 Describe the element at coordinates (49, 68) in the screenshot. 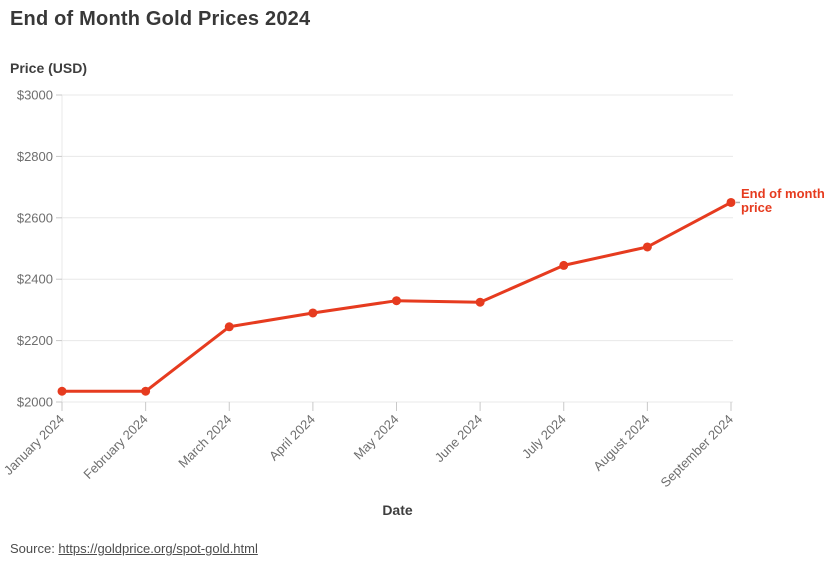

I see `y-axis-title: Price (USD)` at that location.